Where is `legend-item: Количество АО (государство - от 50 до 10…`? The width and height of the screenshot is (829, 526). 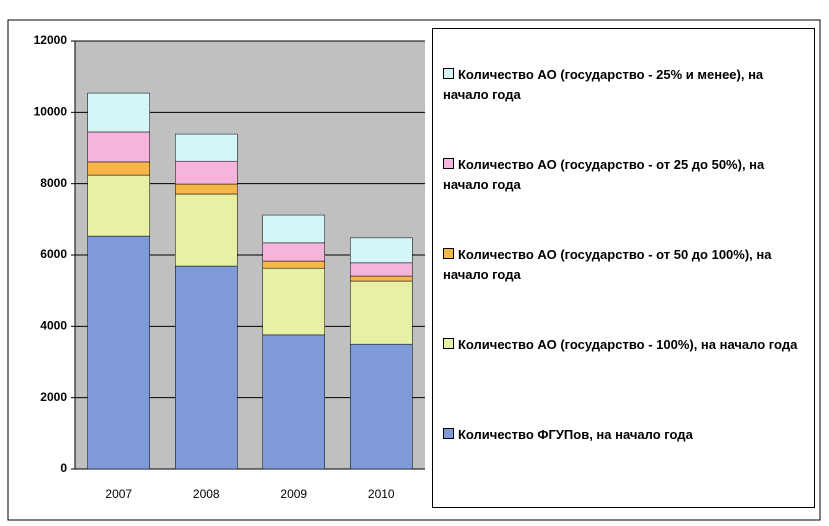 legend-item: Количество АО (государство - от 50 до 10… is located at coordinates (623, 265).